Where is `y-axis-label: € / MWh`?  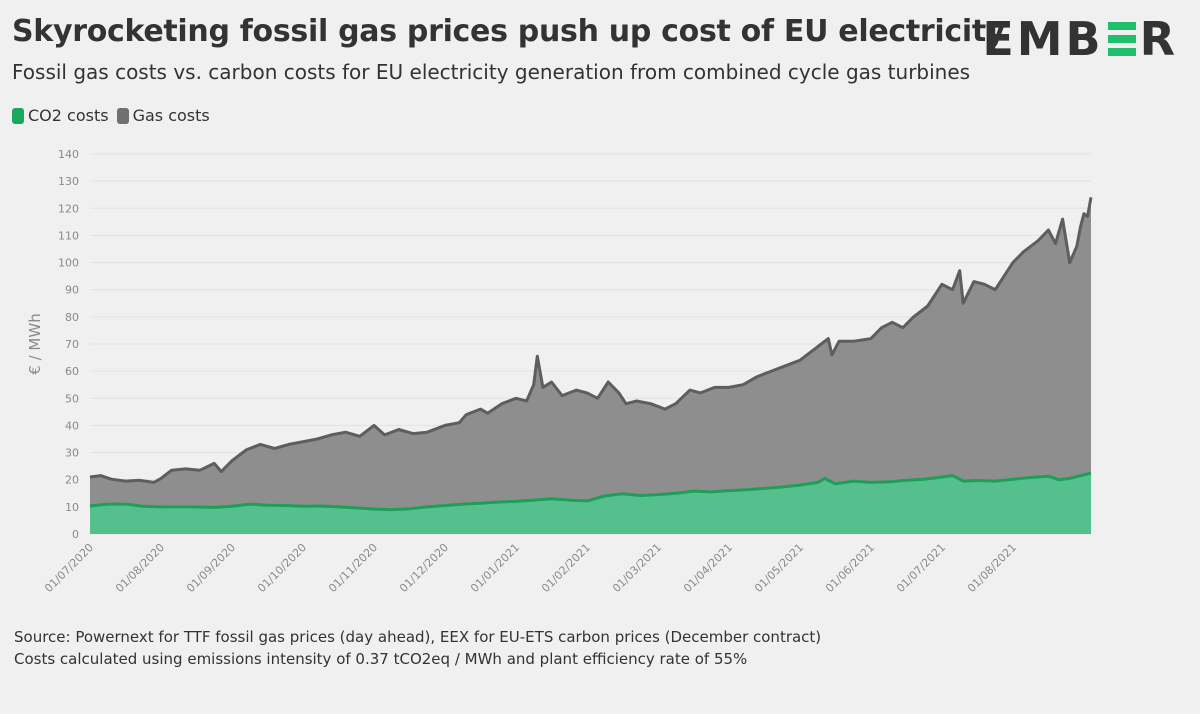 y-axis-label: € / MWh is located at coordinates (35, 343).